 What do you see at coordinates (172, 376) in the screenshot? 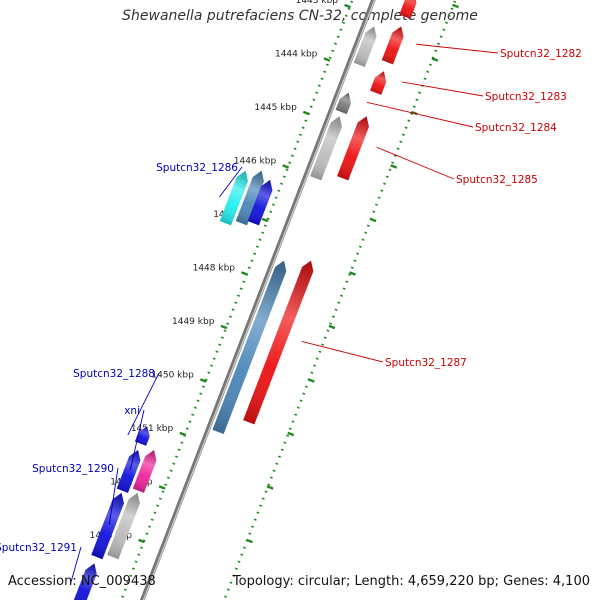
I see `kbp-tick-label-1450: 1450 kbp` at bounding box center [172, 376].